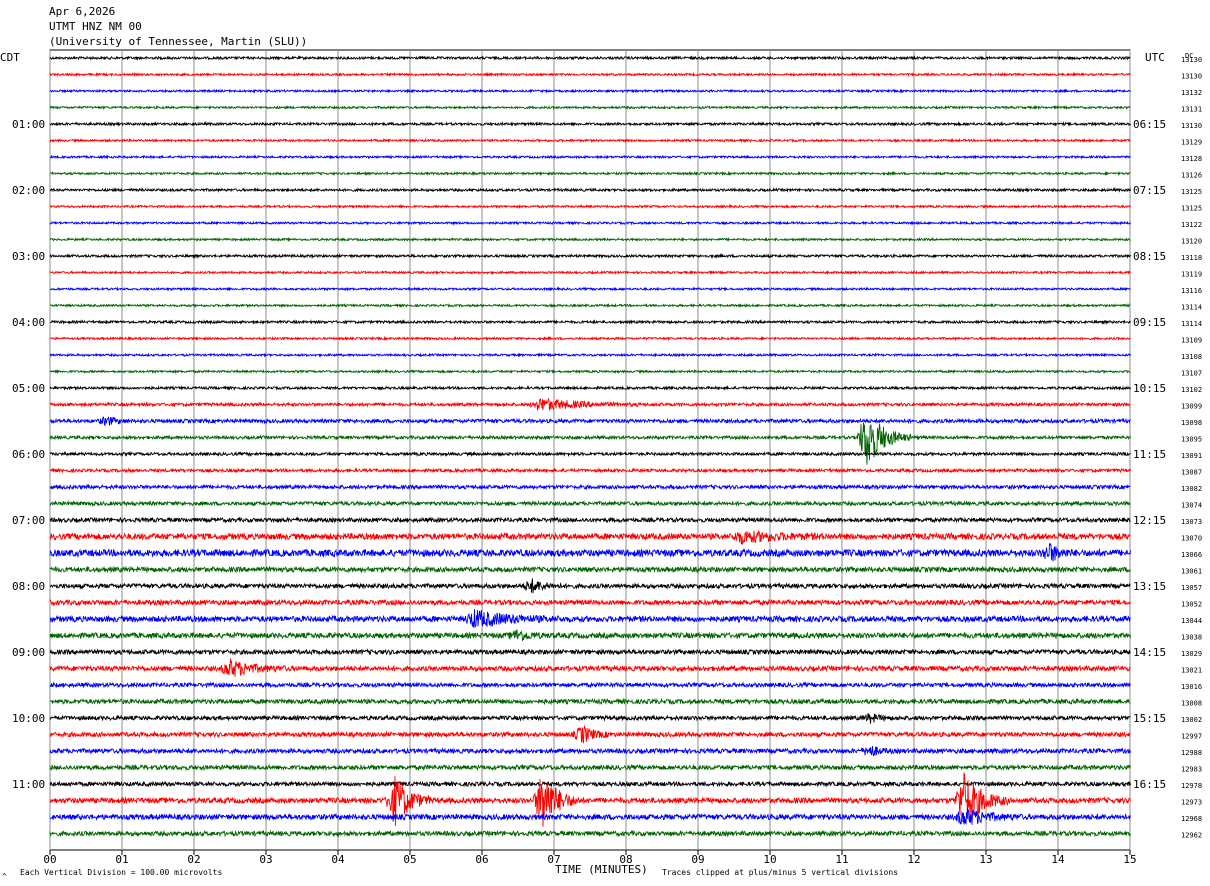 This screenshot has width=1210, height=886. What do you see at coordinates (28, 256) in the screenshot?
I see `left-hour-label: 03:00` at bounding box center [28, 256].